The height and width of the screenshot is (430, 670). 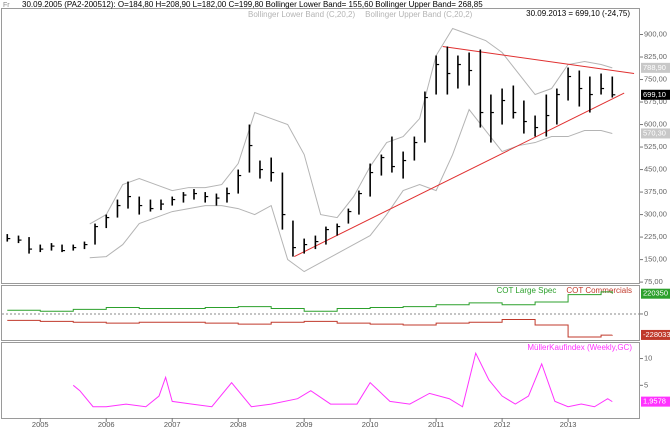 What do you see at coordinates (655, 146) in the screenshot?
I see `y-tick-label: 525,00` at bounding box center [655, 146].